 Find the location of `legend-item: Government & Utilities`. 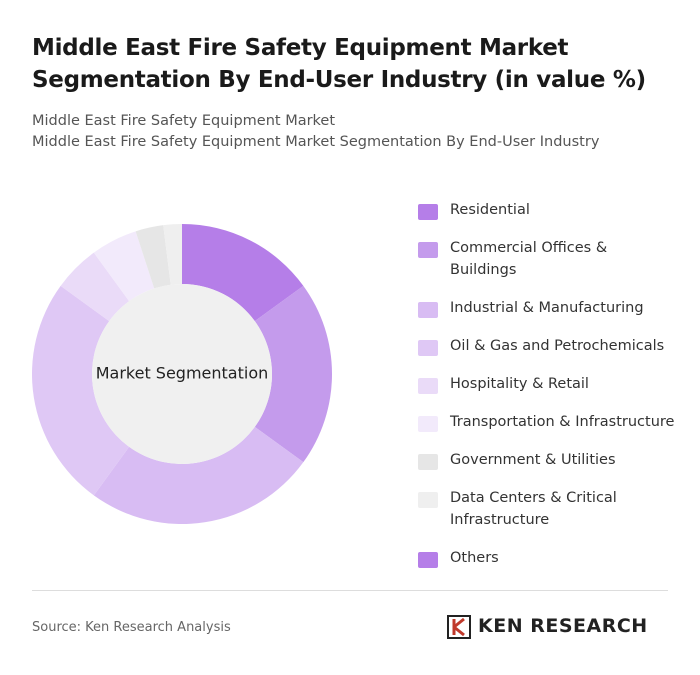

legend-item: Government & Utilities is located at coordinates (548, 460).